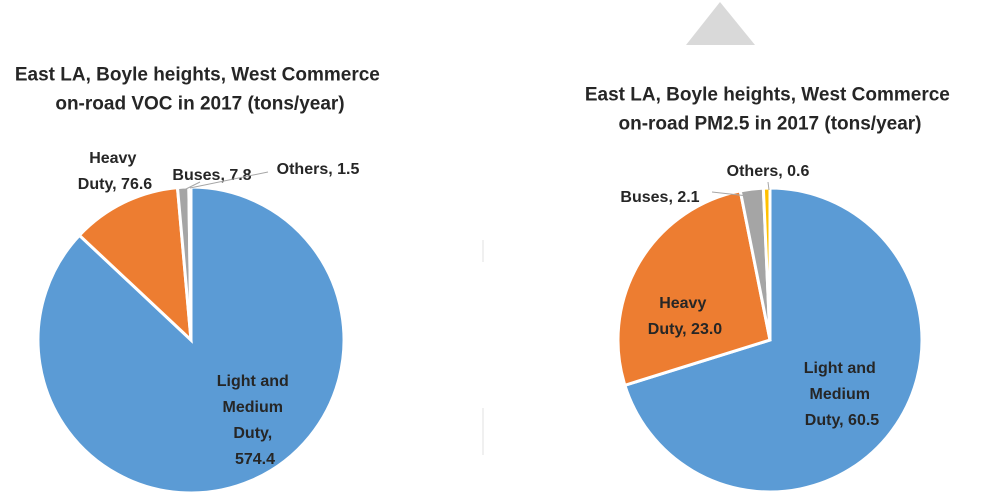 The image size is (985, 493). I want to click on data-label-line: 574.4, so click(255, 459).